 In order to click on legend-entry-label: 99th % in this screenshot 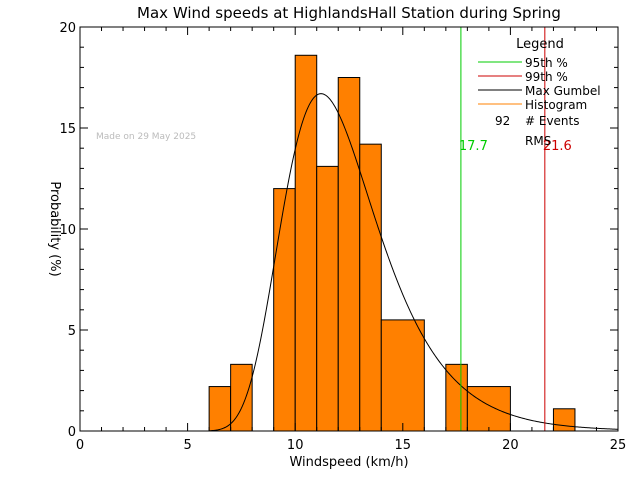, I will do `click(546, 77)`.